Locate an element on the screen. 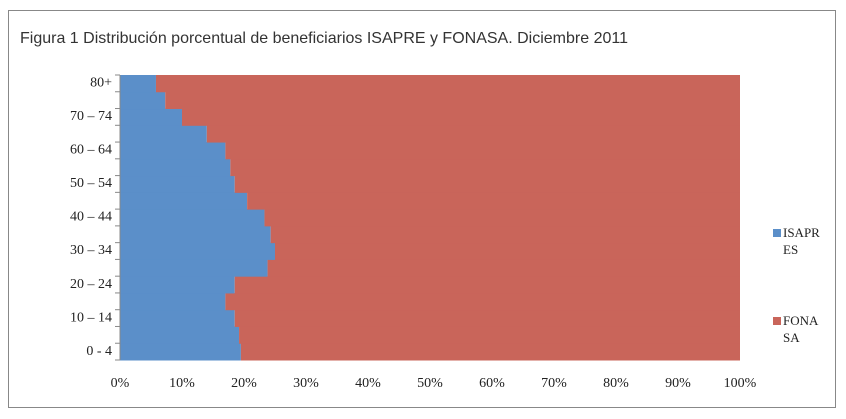 The width and height of the screenshot is (846, 419). legend-label: ISAPRES is located at coordinates (801, 241).